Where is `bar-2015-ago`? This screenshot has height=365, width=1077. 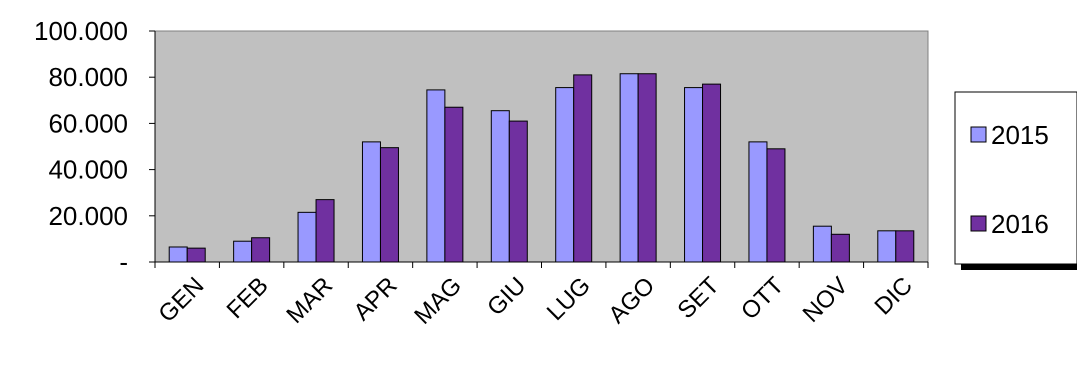
bar-2015-ago is located at coordinates (629, 168).